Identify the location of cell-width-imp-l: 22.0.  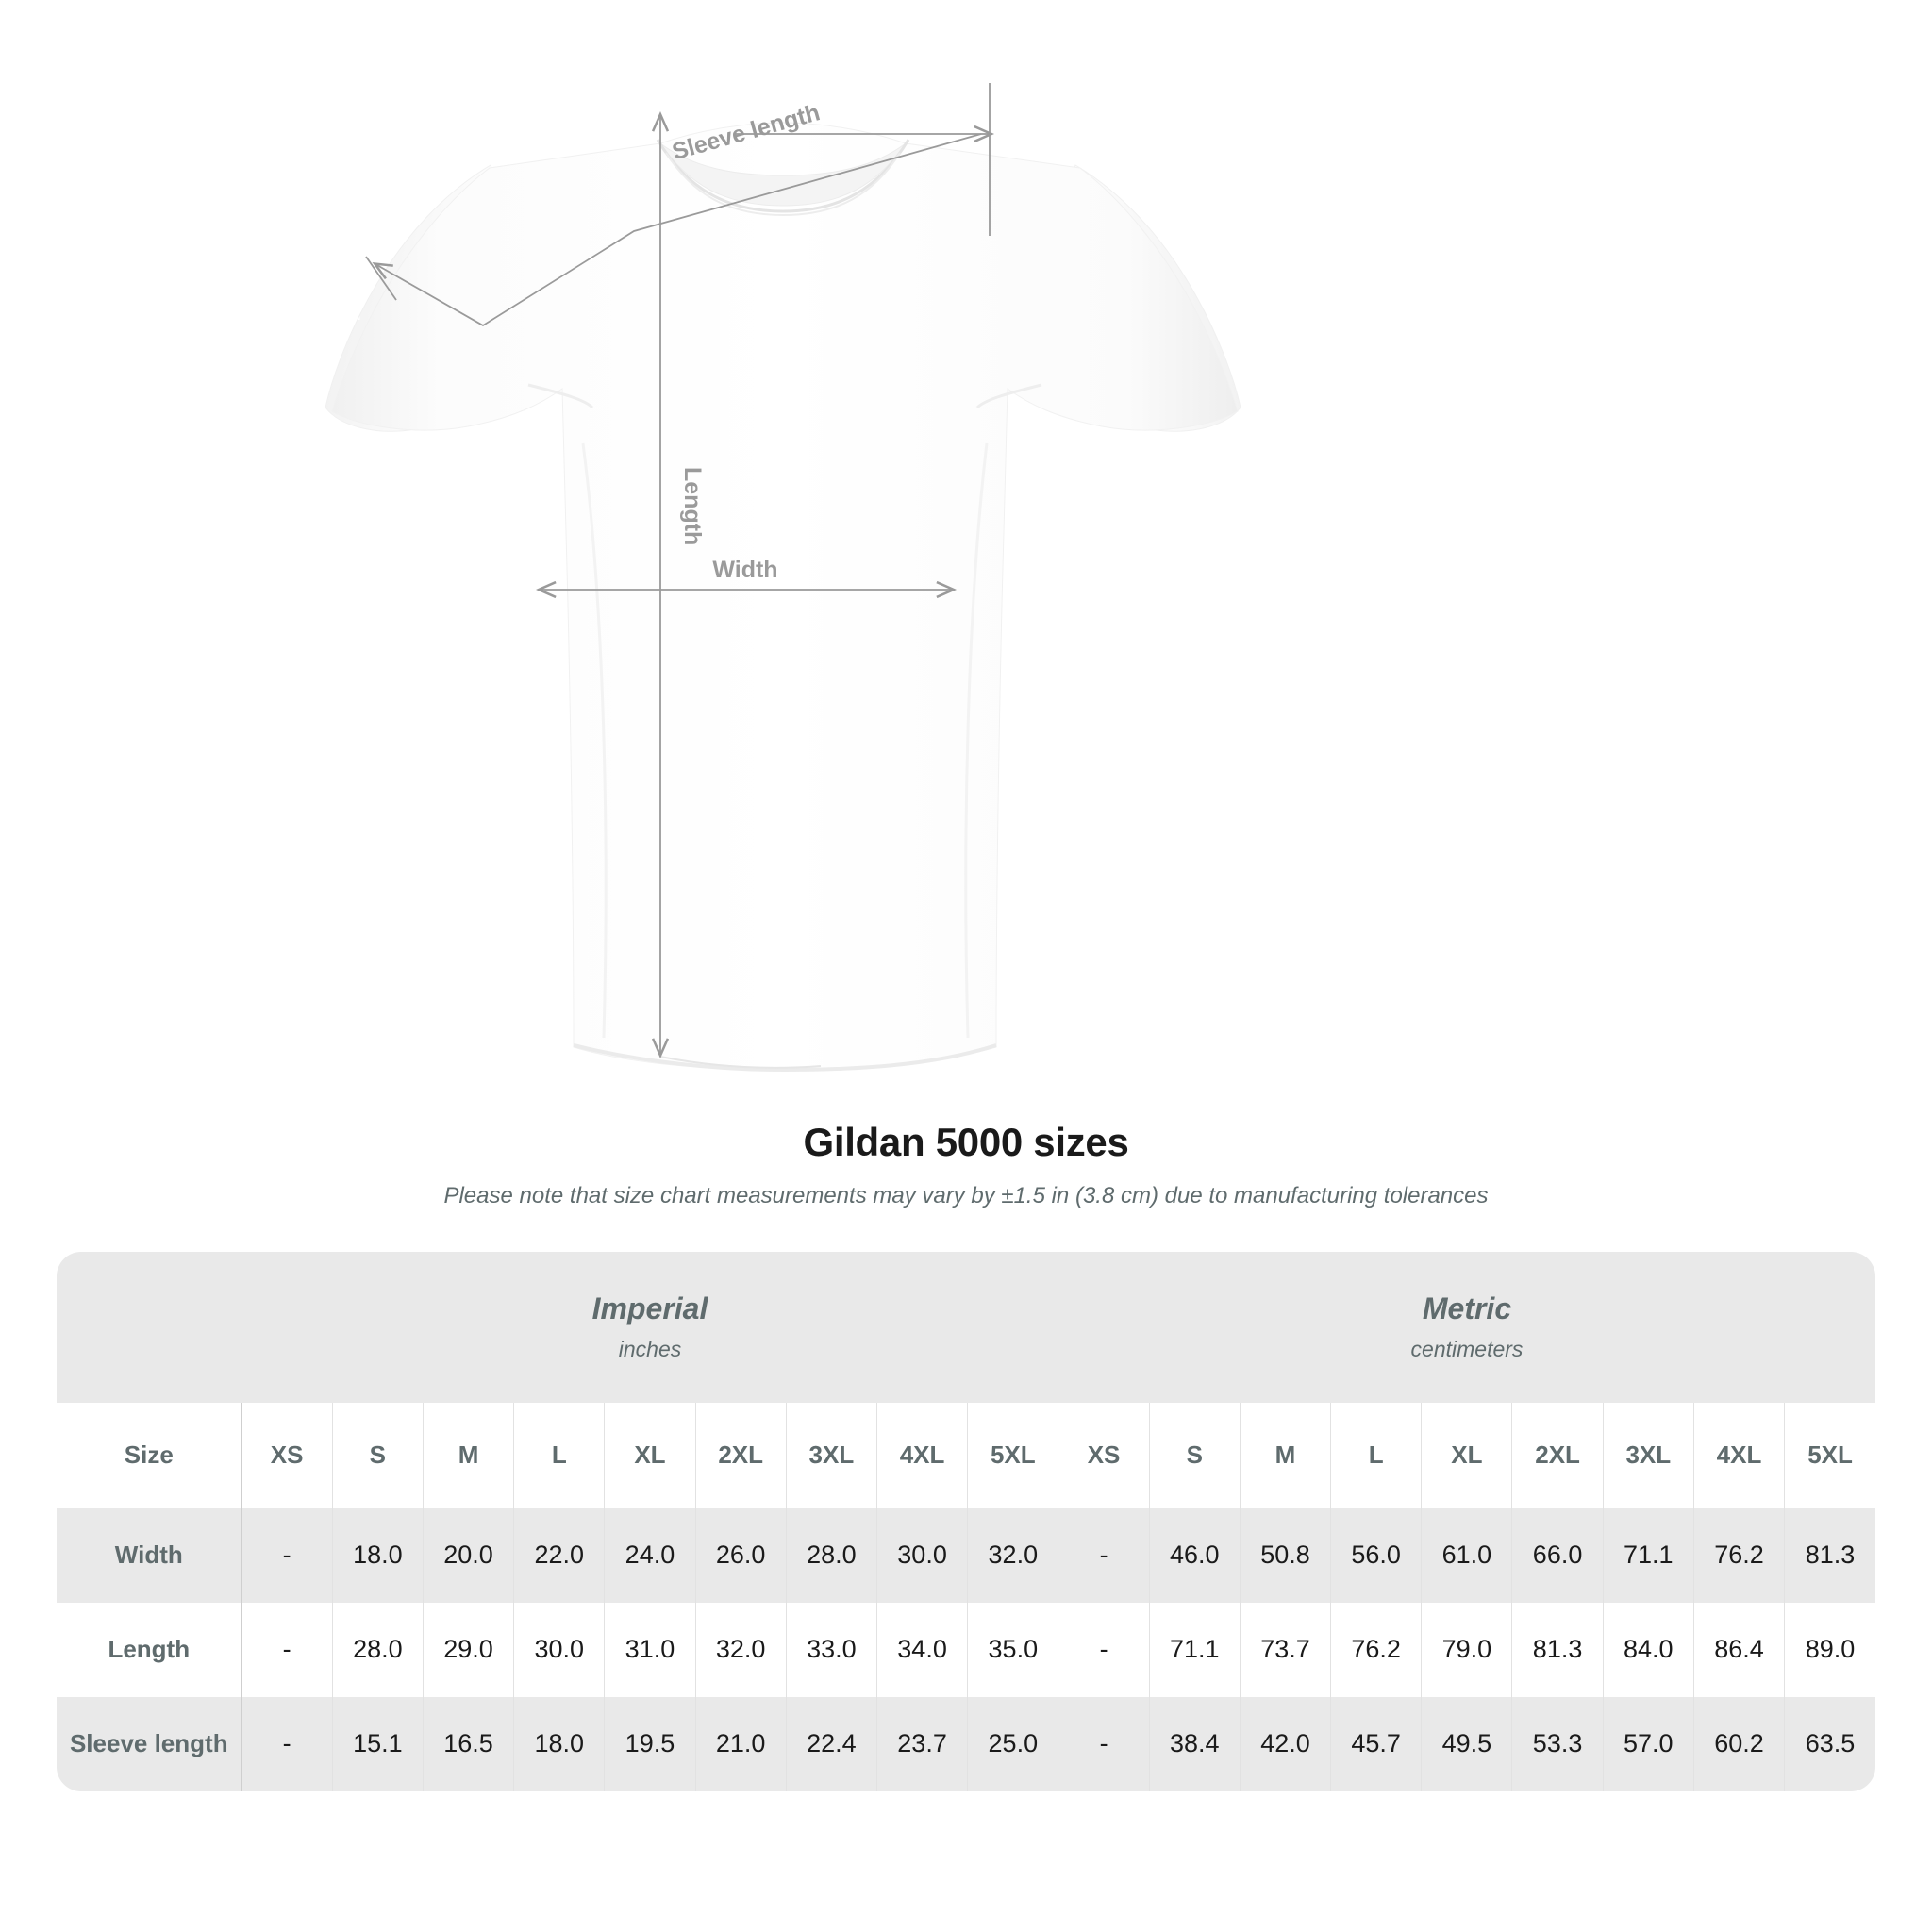
(559, 1555).